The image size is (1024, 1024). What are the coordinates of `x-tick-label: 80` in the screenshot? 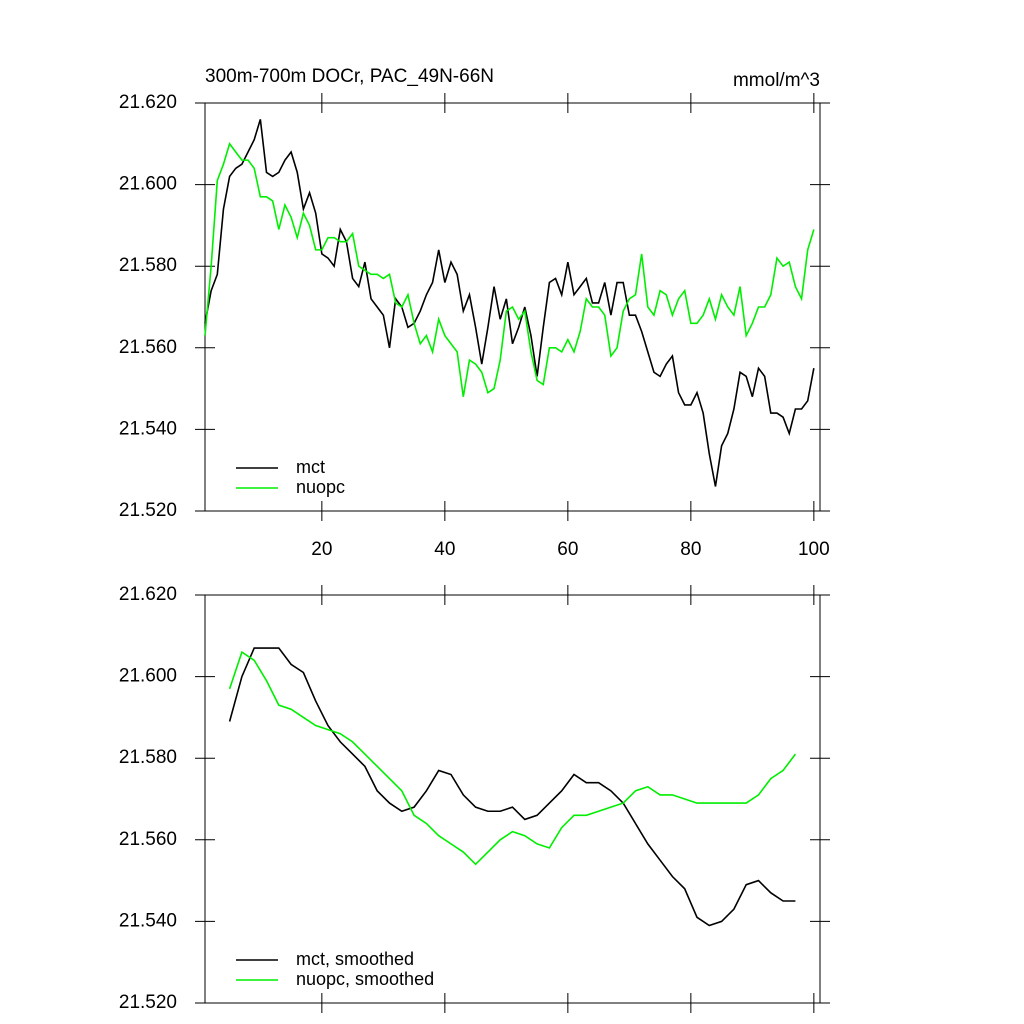 It's located at (690, 549).